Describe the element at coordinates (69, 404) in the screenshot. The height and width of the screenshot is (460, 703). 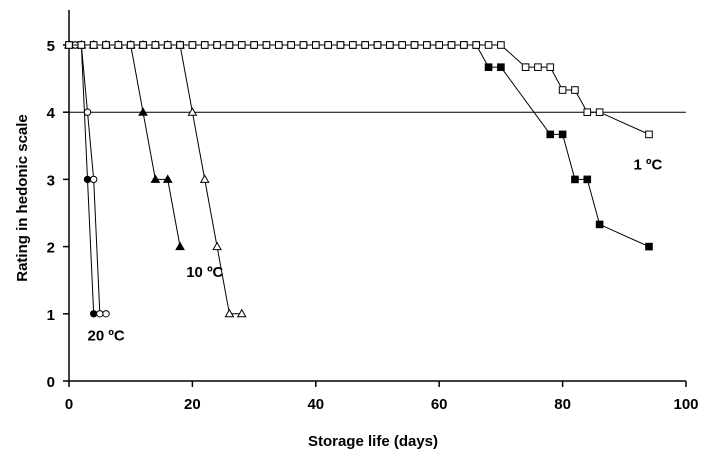
I see `x-tick-label: 0` at that location.